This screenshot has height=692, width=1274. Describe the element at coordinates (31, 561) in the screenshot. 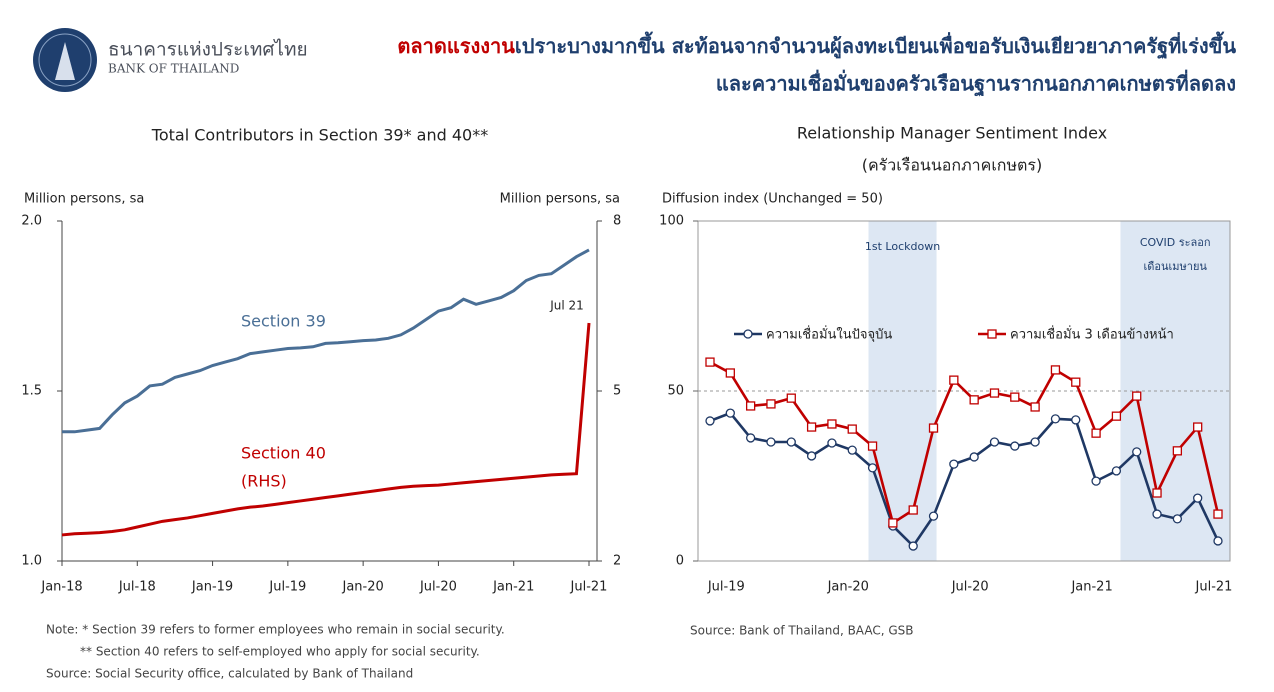

I see `y-tick-label: 1.0` at that location.